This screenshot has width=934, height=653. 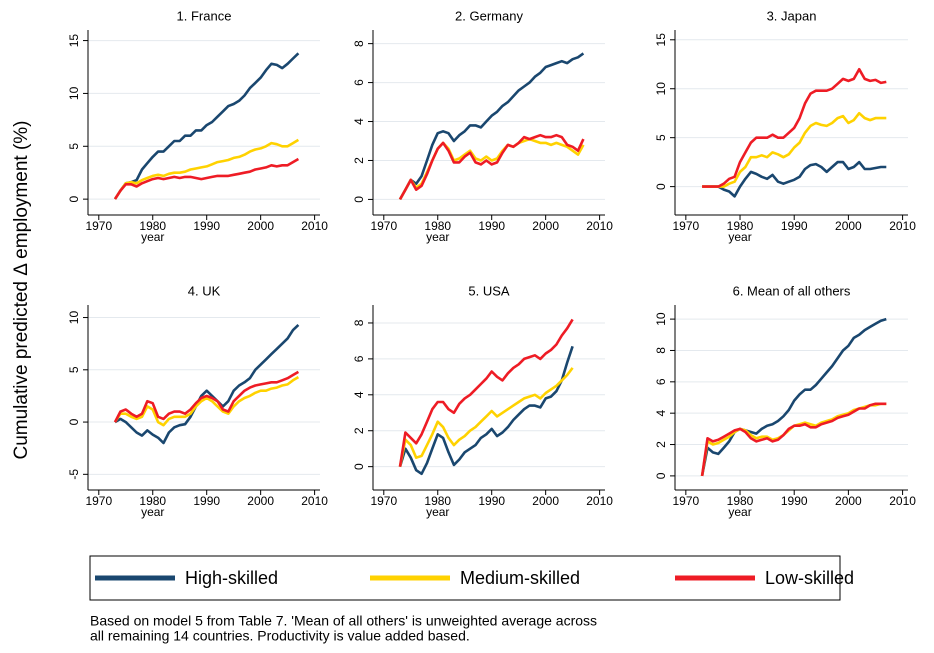 I want to click on y-tick-label: -5, so click(x=74, y=474).